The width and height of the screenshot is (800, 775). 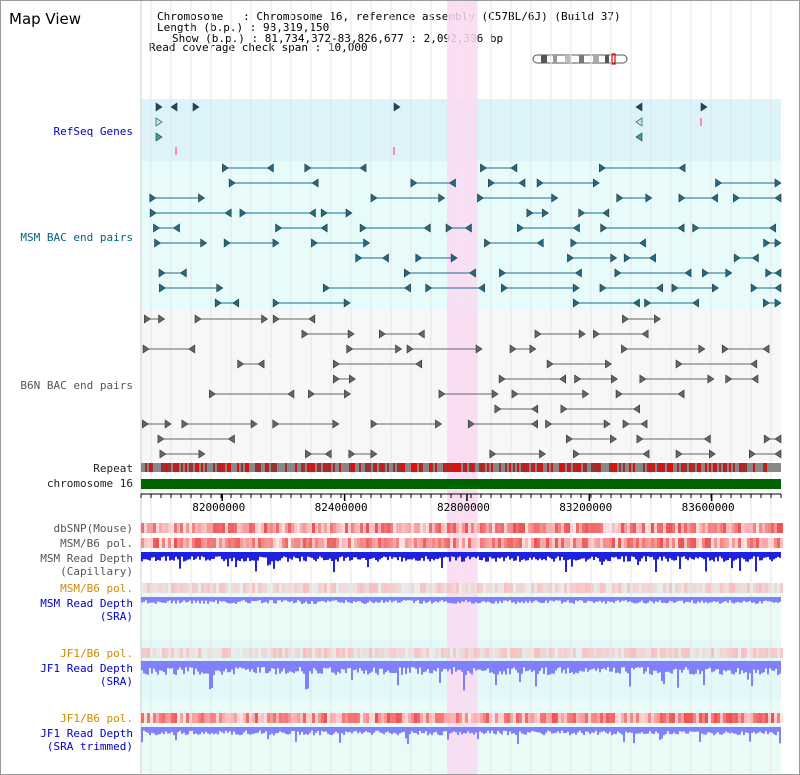 I want to click on msm-bac-track, so click(x=465, y=235).